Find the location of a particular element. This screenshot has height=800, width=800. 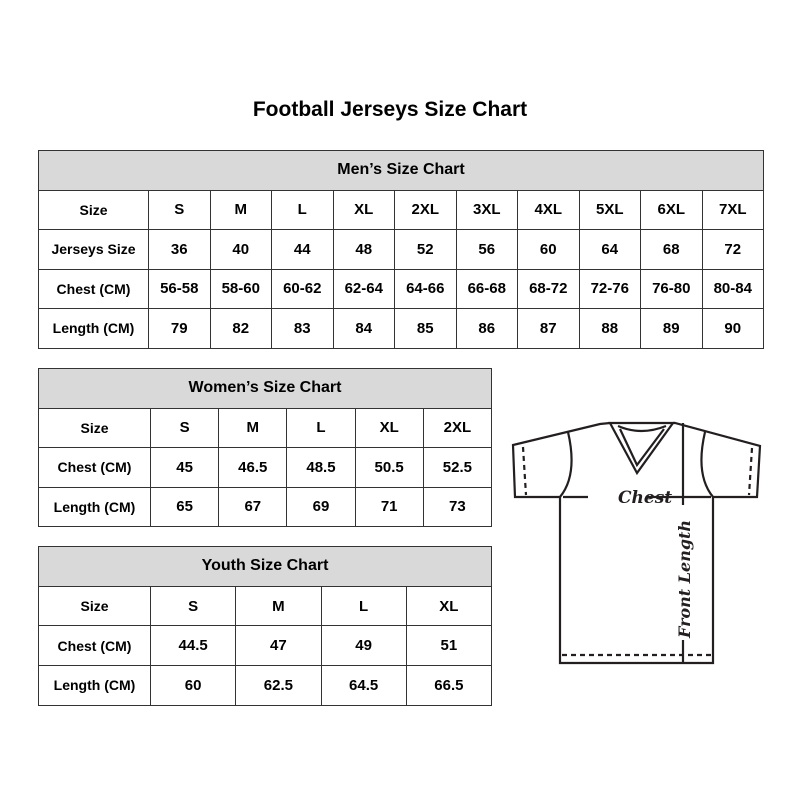

table-title: Youth Size Chart is located at coordinates (265, 566).